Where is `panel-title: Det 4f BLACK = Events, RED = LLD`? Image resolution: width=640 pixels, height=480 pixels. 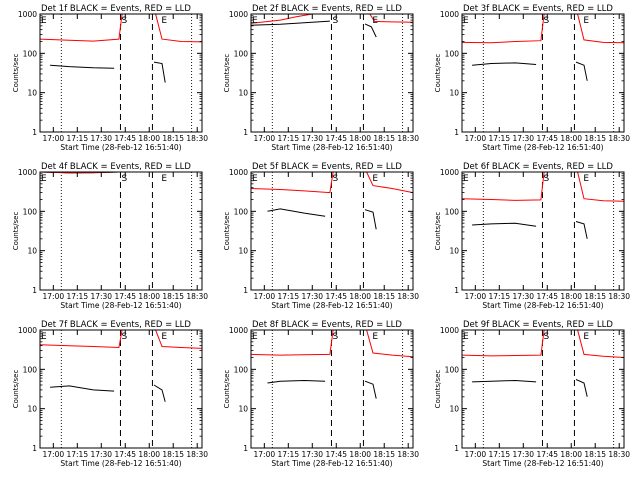
panel-title: Det 4f BLACK = Events, RED = LLD is located at coordinates (116, 167).